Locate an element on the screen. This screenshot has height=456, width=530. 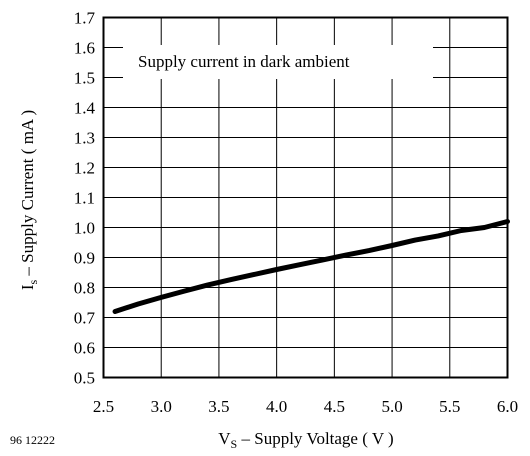
x-tick-label: 5.0 is located at coordinates (391, 406).